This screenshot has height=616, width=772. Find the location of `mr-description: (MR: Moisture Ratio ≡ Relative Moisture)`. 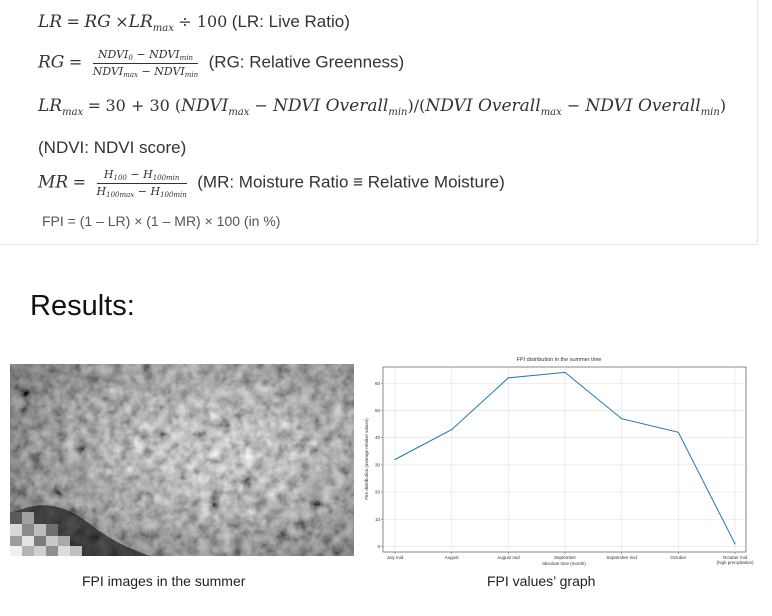

mr-description: (MR: Moisture Ratio ≡ Relative Moisture) is located at coordinates (351, 182).